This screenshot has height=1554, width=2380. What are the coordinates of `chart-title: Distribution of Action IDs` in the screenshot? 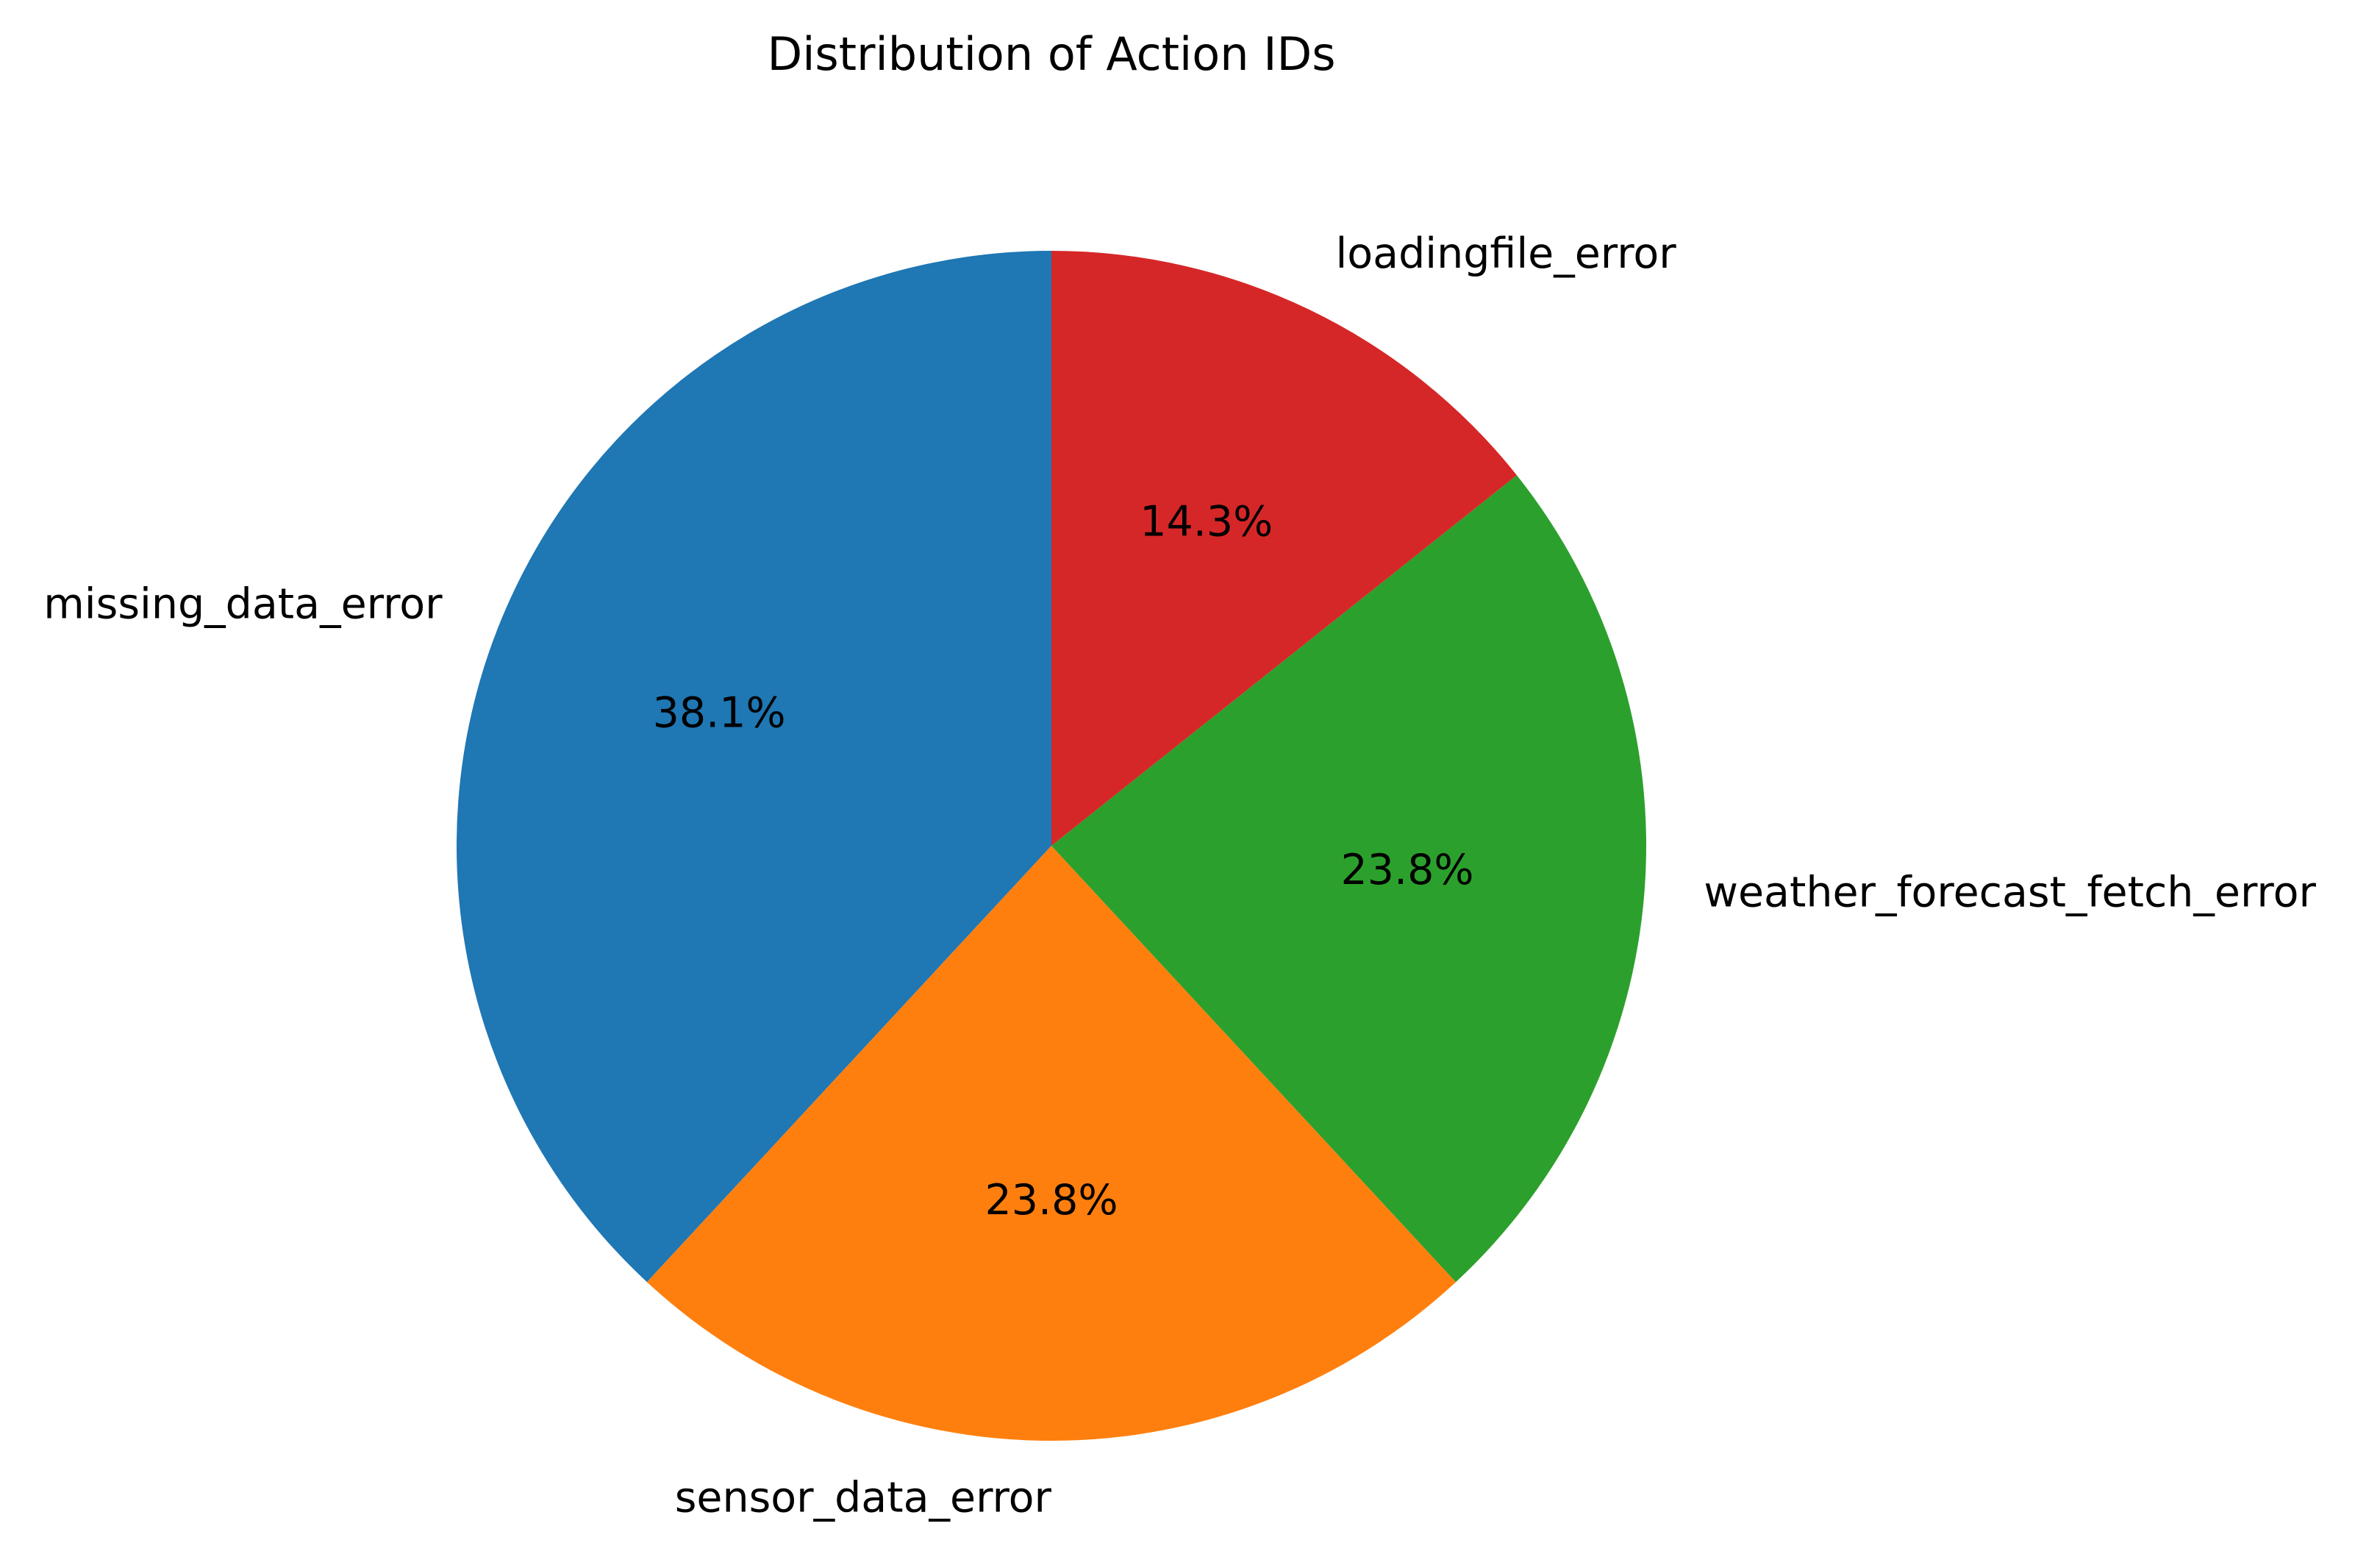 It's located at (1051, 54).